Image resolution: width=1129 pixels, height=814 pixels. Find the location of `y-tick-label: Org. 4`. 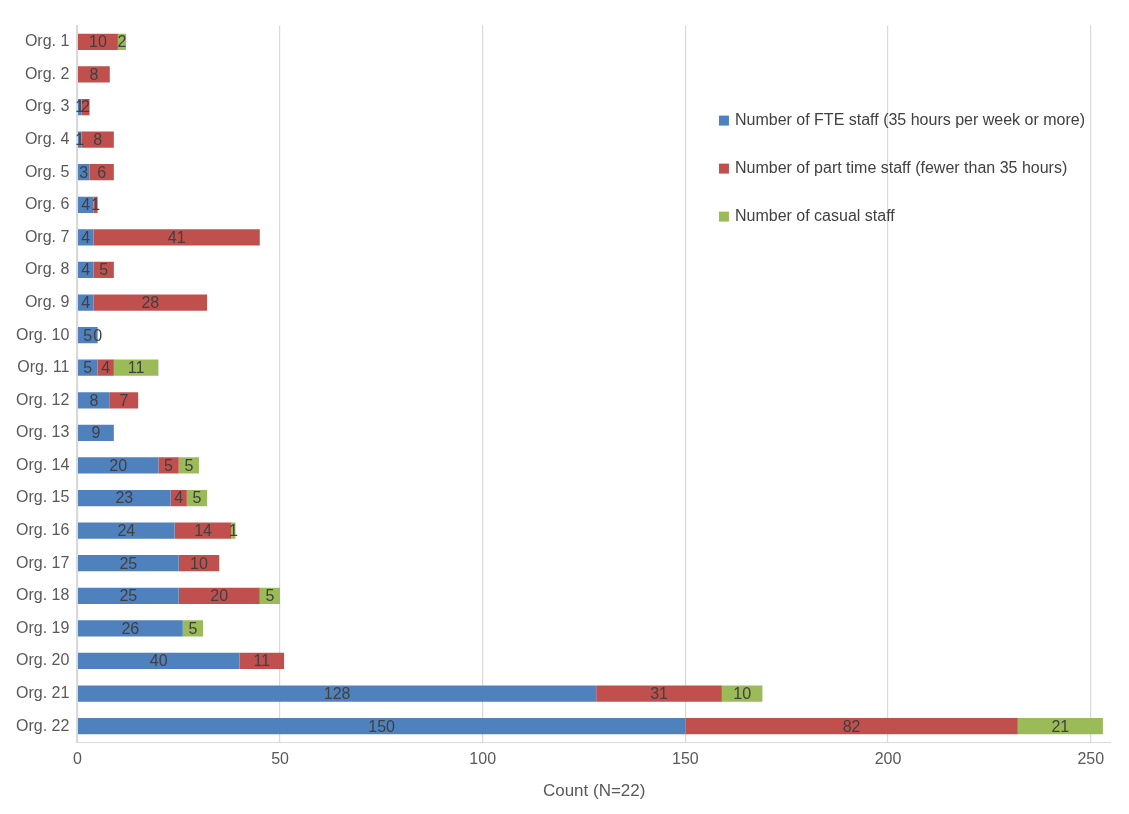

y-tick-label: Org. 4 is located at coordinates (47, 139).